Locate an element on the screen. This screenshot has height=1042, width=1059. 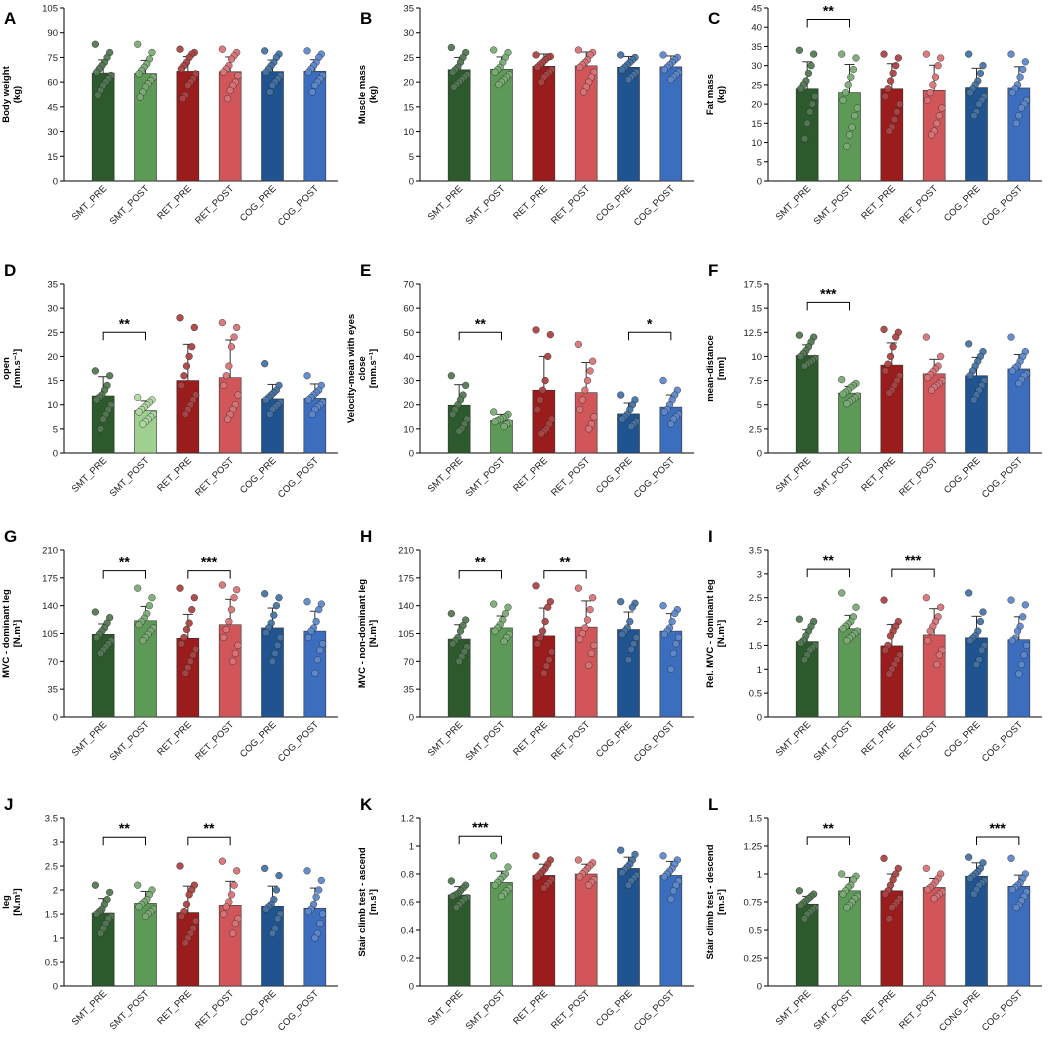
y-axis-label: Fat mass is located at coordinates (710, 94).